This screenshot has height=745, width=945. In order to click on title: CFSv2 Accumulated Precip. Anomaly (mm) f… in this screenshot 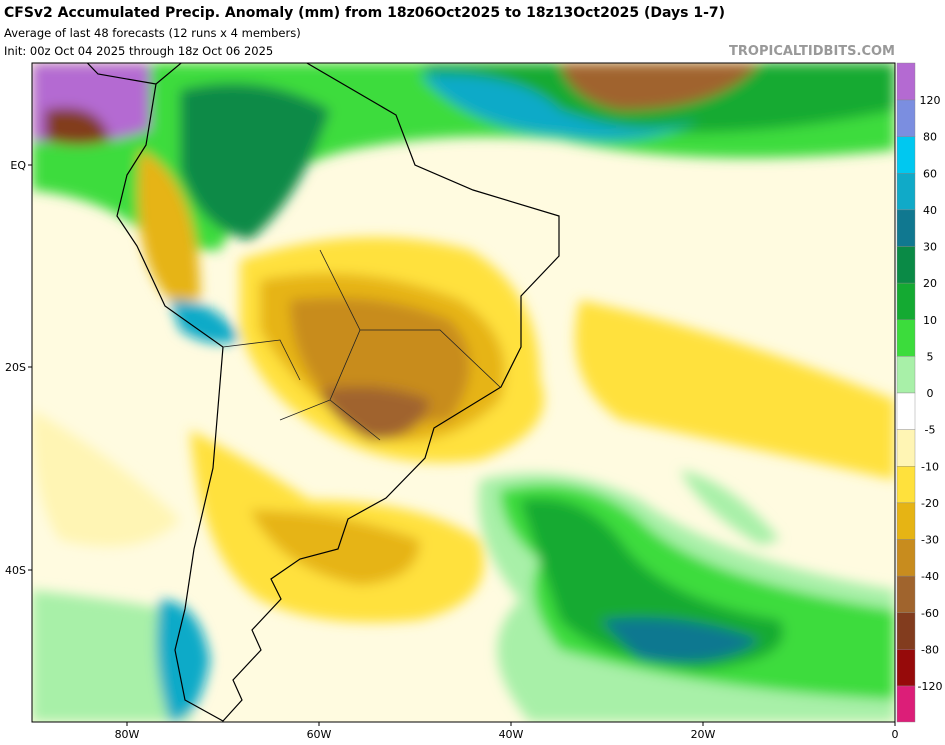, I will do `click(364, 13)`.